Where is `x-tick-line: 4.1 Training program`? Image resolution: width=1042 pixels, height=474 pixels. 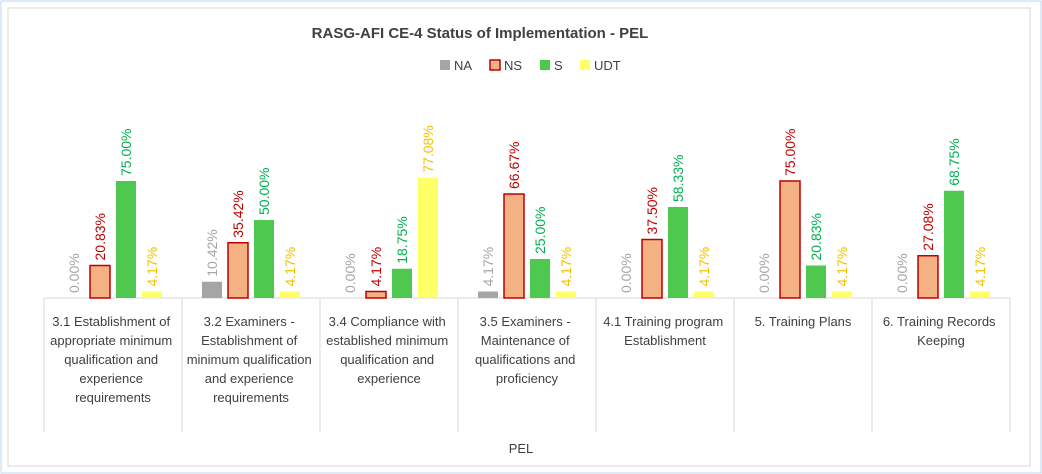
x-tick-line: 4.1 Training program is located at coordinates (665, 321).